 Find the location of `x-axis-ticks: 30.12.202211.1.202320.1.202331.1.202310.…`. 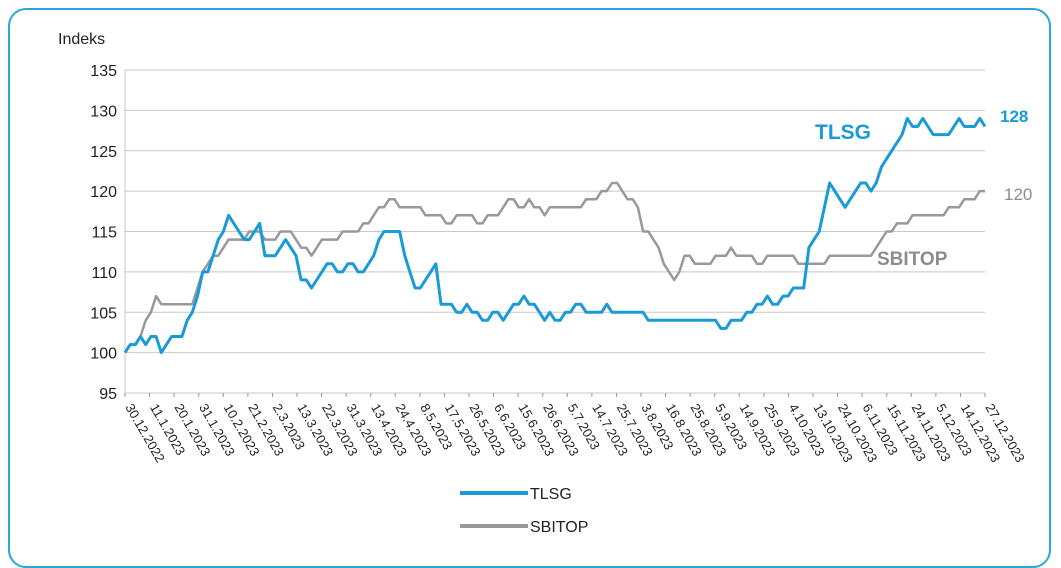

x-axis-ticks: 30.12.202211.1.202320.1.202331.1.202310.… is located at coordinates (575, 429).